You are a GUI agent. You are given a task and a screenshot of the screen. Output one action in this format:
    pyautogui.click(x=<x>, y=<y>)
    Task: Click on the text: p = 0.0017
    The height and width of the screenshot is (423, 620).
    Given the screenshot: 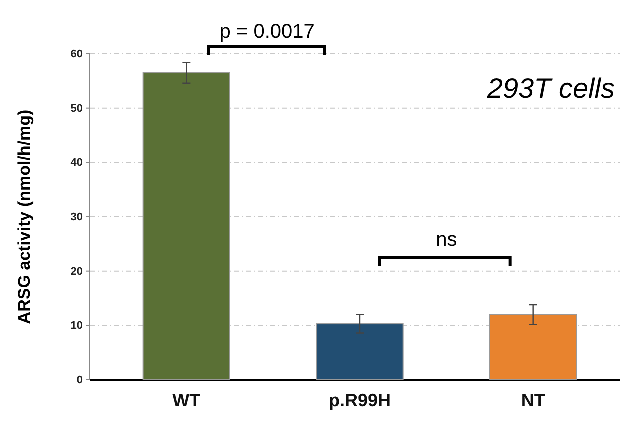 What is the action you would take?
    pyautogui.click(x=267, y=32)
    